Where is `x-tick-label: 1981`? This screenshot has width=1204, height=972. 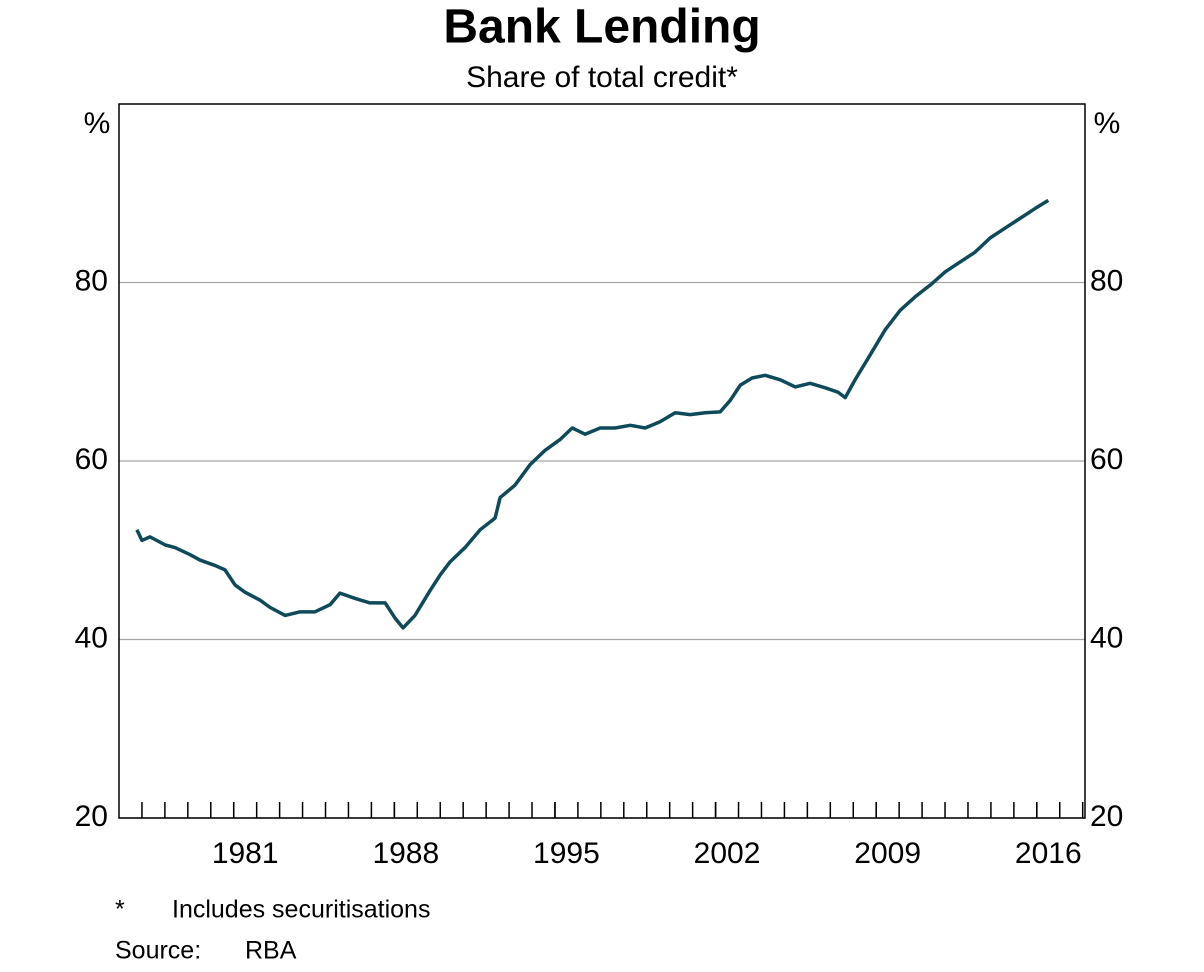
x-tick-label: 1981 is located at coordinates (245, 853).